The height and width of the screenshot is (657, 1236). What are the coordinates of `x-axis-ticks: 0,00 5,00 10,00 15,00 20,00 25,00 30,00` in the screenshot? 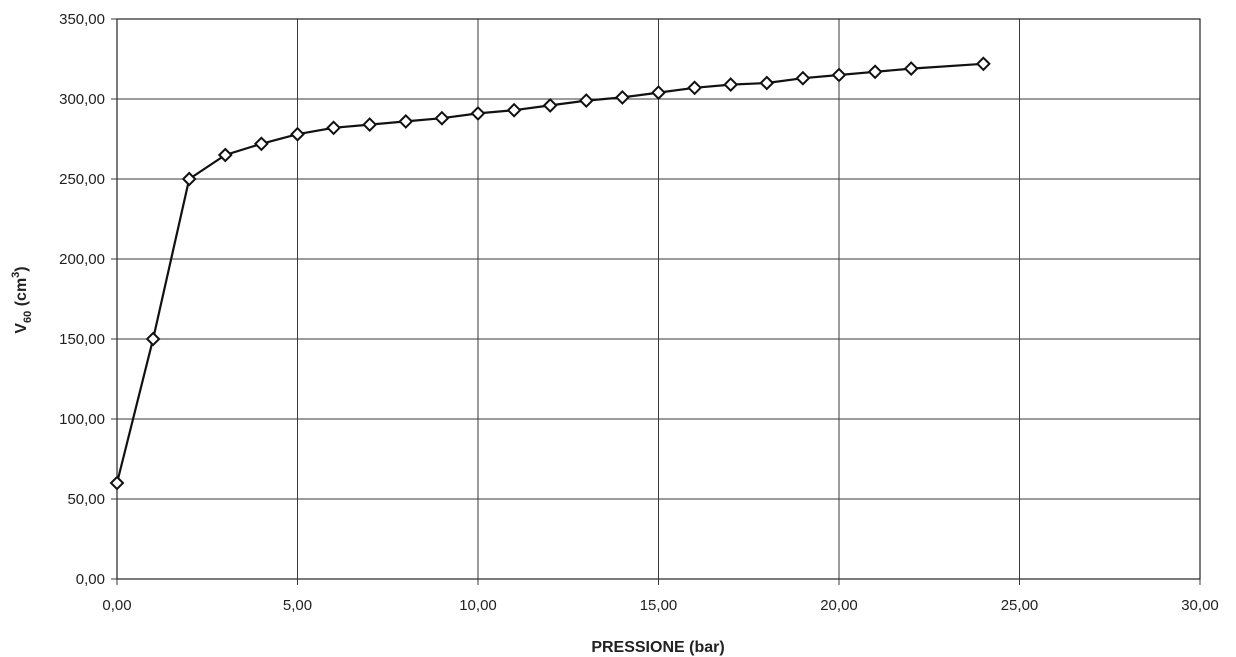 It's located at (660, 596).